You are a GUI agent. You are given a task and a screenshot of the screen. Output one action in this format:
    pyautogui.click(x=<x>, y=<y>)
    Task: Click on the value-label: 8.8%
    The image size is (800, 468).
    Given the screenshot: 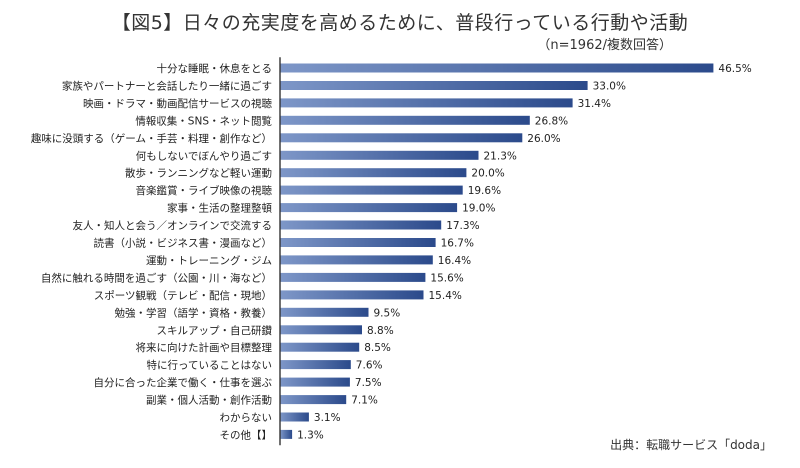 What is the action you would take?
    pyautogui.click(x=380, y=331)
    